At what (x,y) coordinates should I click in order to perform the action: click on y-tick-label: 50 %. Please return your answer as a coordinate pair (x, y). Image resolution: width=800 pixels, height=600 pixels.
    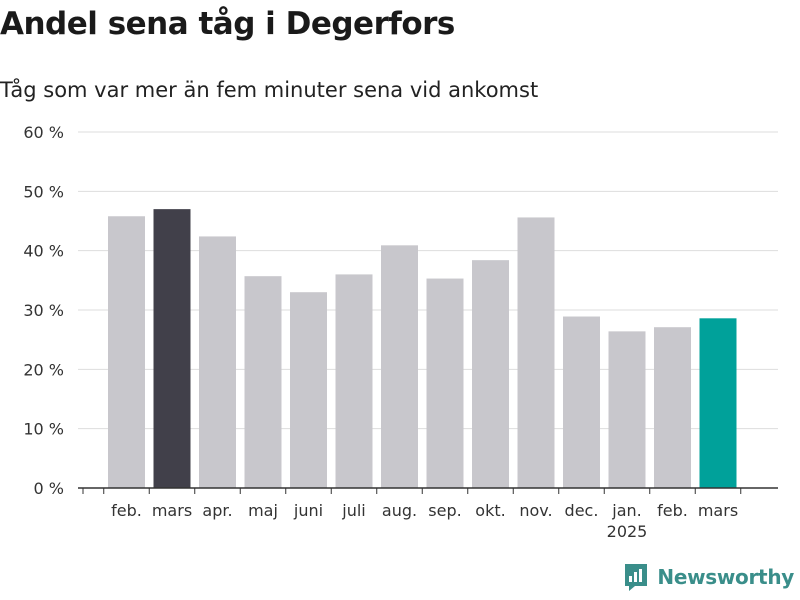
    Looking at the image, I should click on (43, 191).